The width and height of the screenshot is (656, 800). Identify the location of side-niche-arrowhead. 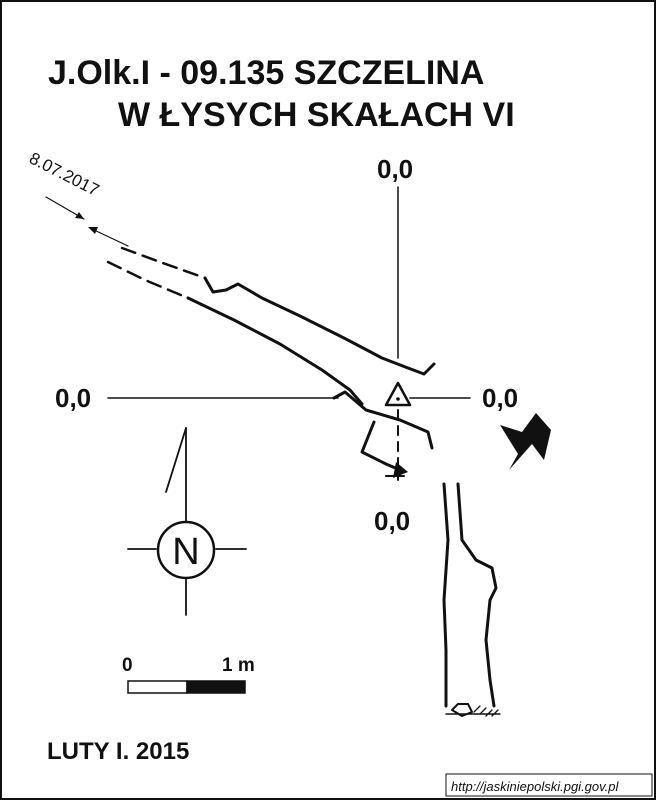
(400, 470).